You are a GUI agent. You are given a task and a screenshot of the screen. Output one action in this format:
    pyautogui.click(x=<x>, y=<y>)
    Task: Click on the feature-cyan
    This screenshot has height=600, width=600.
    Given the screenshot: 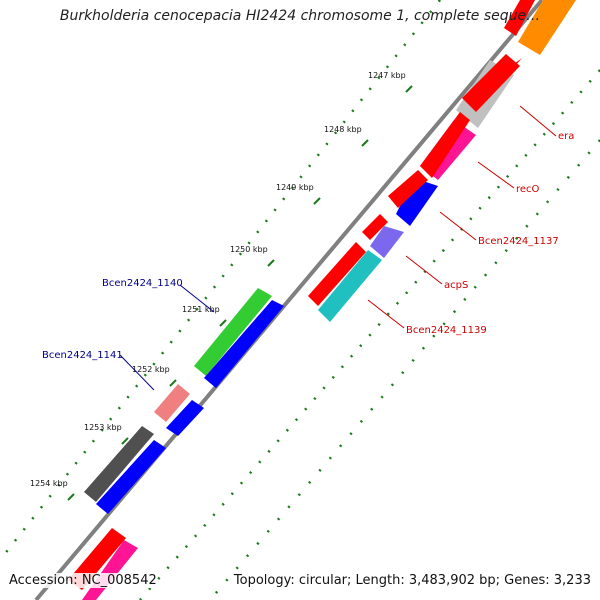 What is the action you would take?
    pyautogui.click(x=350, y=286)
    